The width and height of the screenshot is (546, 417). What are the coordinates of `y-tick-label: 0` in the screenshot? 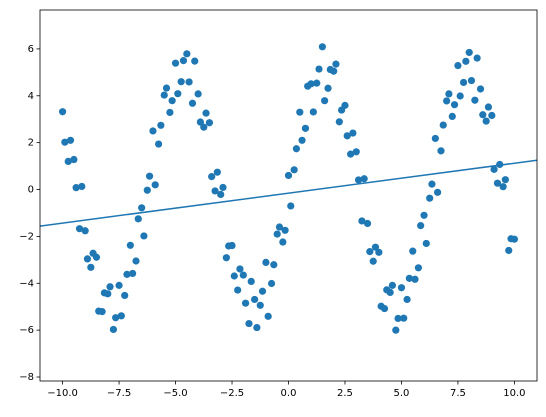 It's located at (31, 190).